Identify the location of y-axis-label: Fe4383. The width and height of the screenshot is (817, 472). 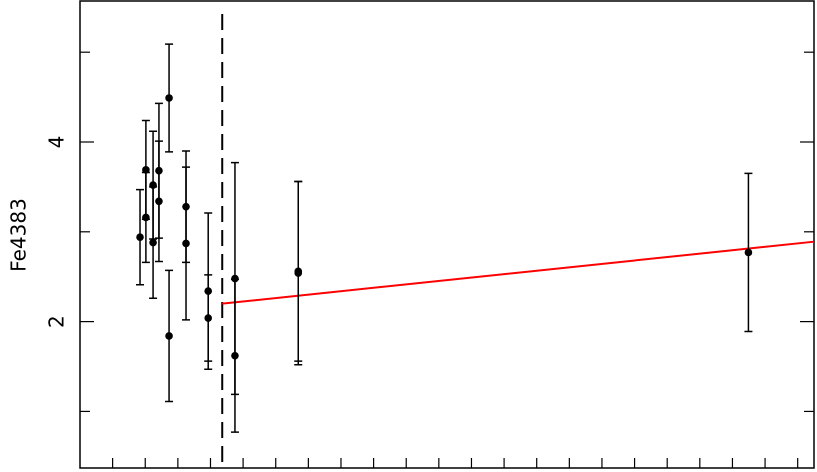
(19, 235).